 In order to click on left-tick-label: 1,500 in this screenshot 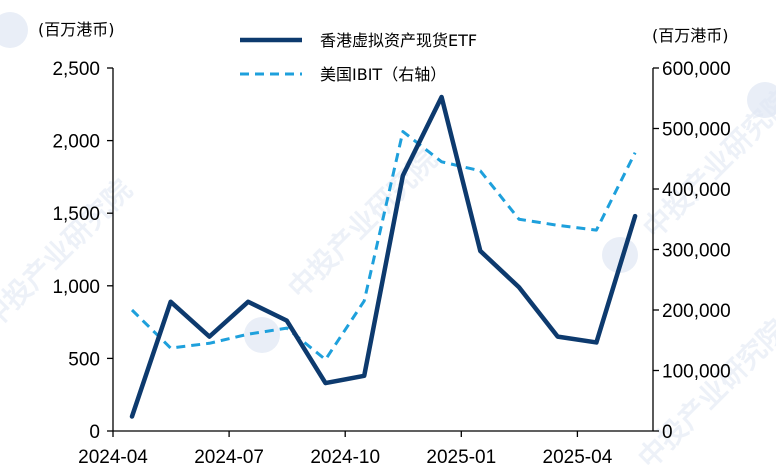, I will do `click(76, 214)`.